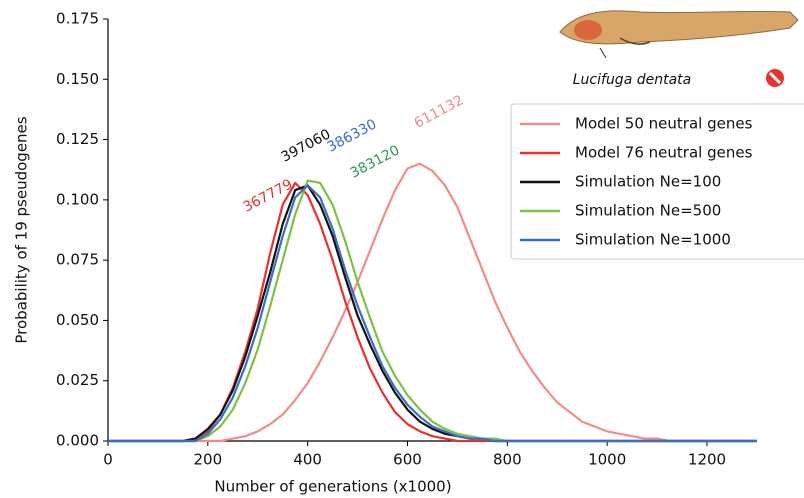 Image resolution: width=804 pixels, height=498 pixels. What do you see at coordinates (632, 80) in the screenshot?
I see `image-caption: Lucifuga dentata` at bounding box center [632, 80].